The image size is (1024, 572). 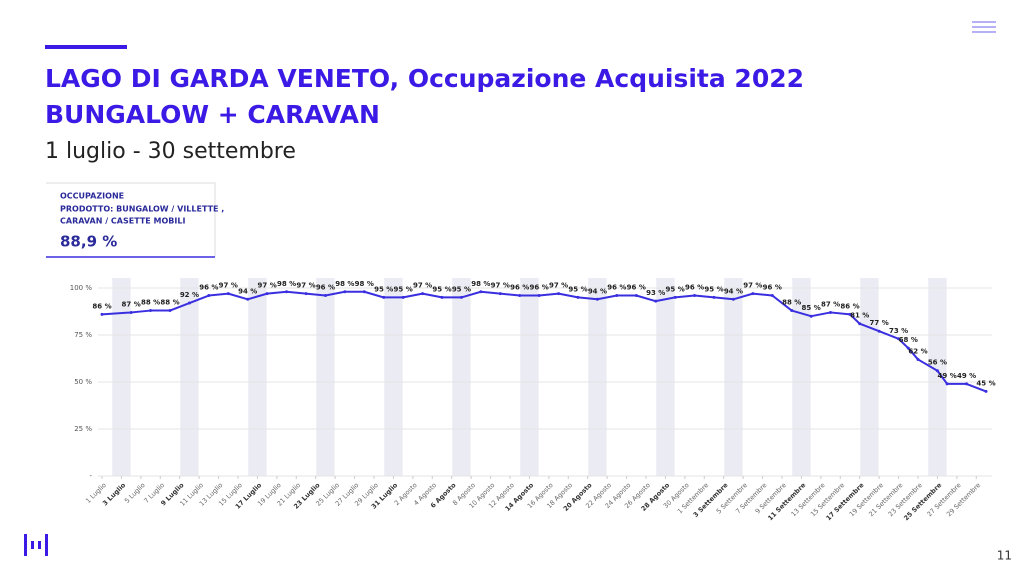 I want to click on menu-icon, so click(x=984, y=27).